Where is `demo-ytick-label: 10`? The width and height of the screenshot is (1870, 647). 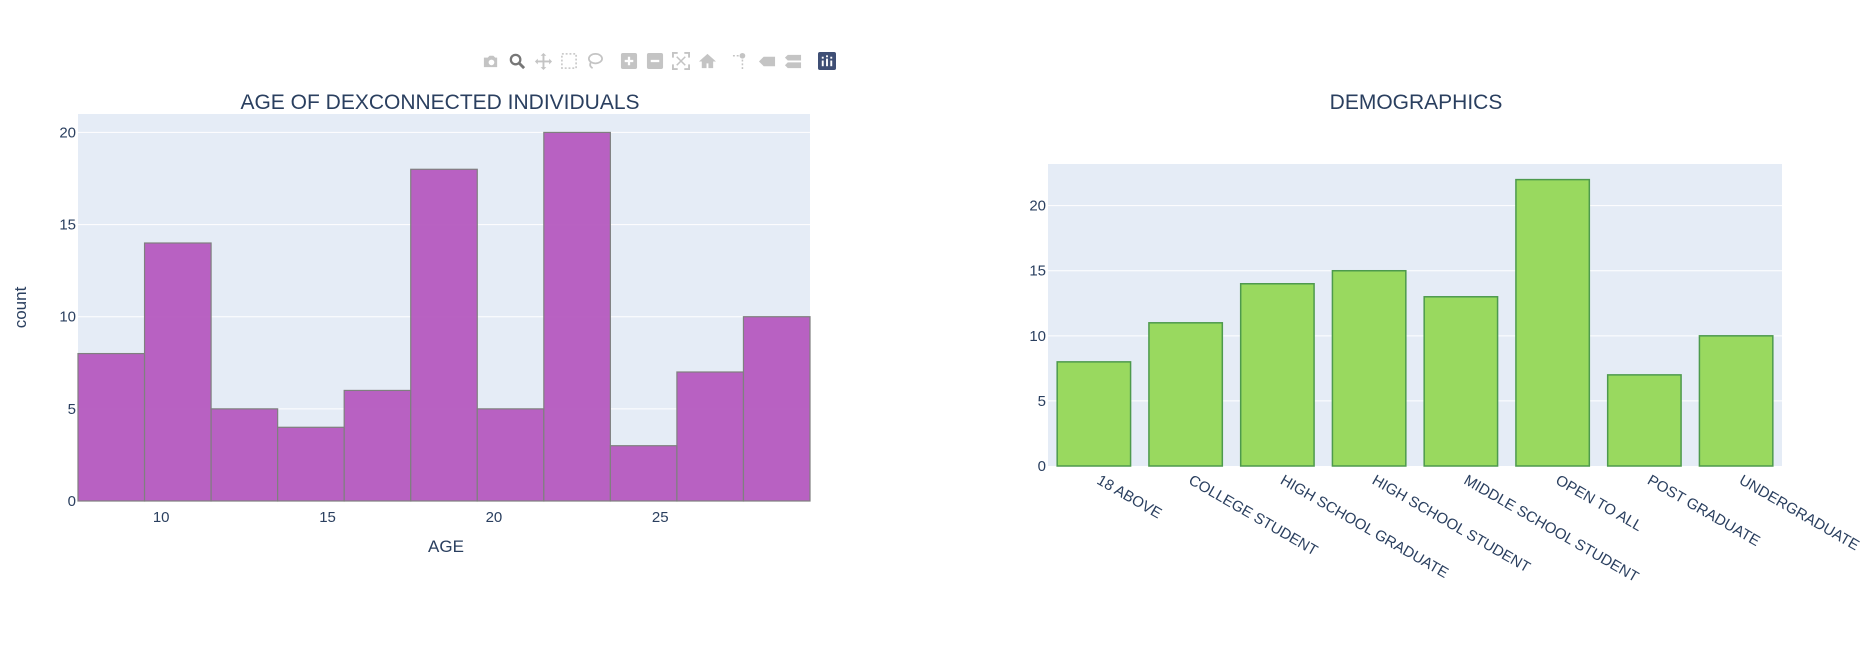 demo-ytick-label: 10 is located at coordinates (1037, 336).